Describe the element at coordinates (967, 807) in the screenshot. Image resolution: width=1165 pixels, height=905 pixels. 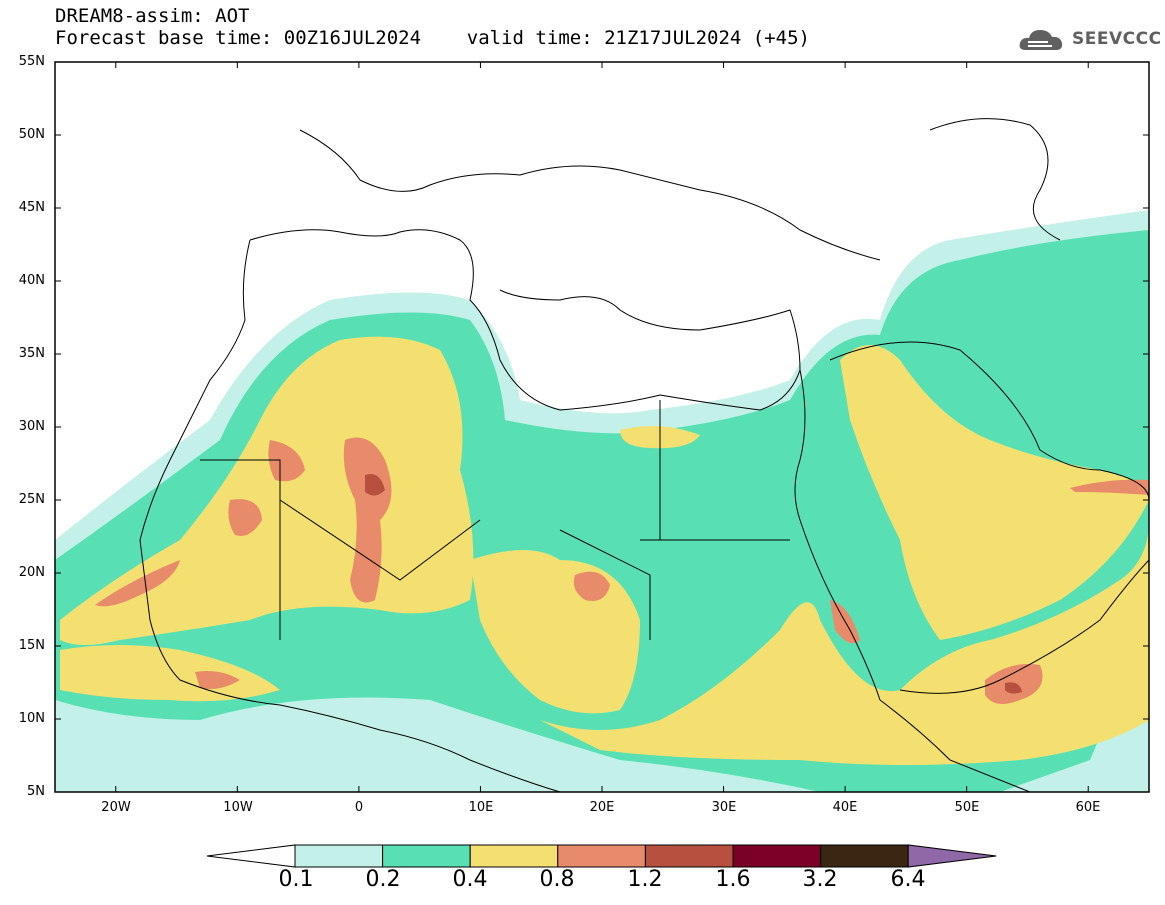
I see `lon-label: 50E` at that location.